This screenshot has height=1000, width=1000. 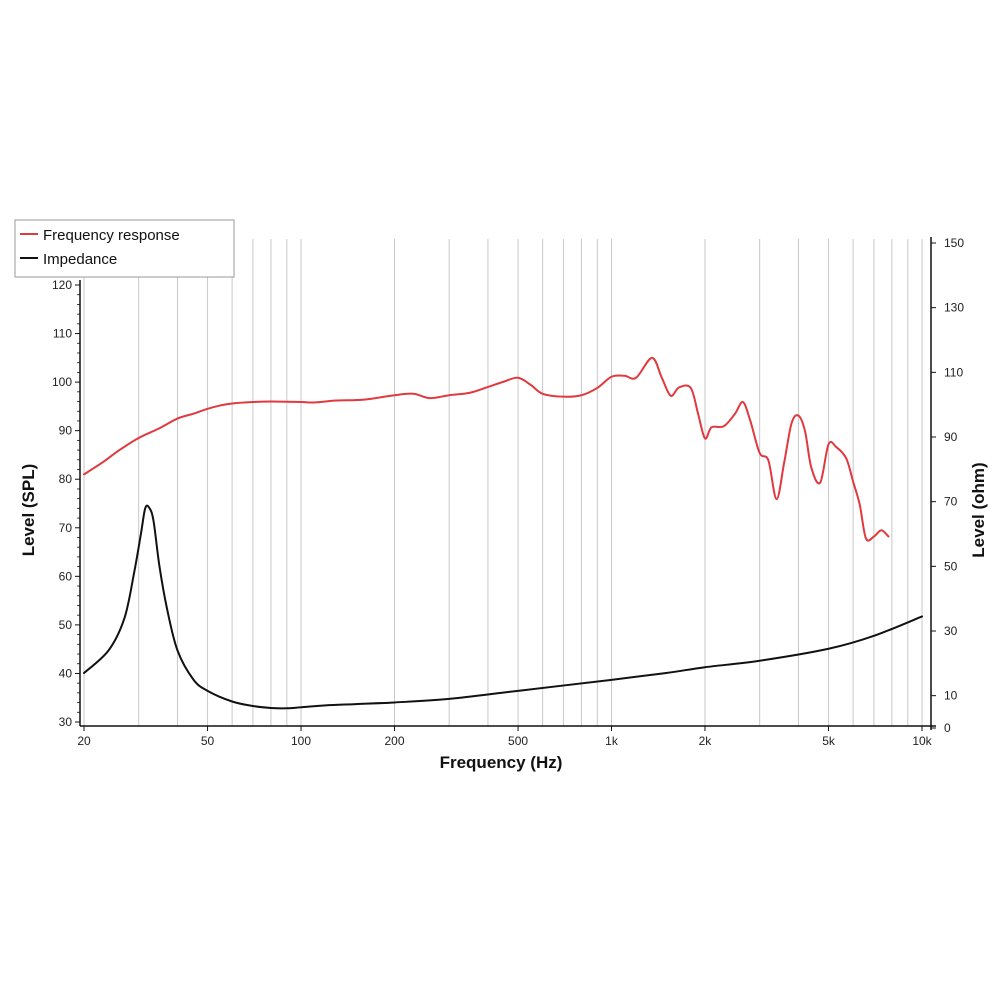 I want to click on x-tick-label: 10k, so click(x=922, y=741).